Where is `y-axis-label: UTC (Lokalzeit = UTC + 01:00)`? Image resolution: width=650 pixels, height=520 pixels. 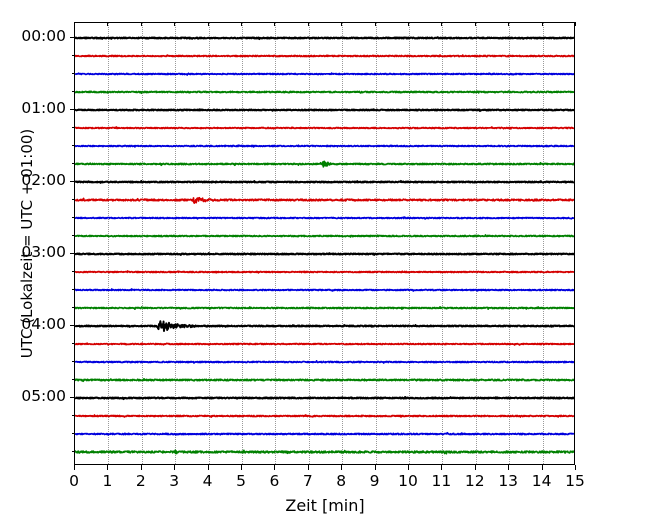 y-axis-label: UTC (Lokalzeit = UTC + 01:00) is located at coordinates (27, 243).